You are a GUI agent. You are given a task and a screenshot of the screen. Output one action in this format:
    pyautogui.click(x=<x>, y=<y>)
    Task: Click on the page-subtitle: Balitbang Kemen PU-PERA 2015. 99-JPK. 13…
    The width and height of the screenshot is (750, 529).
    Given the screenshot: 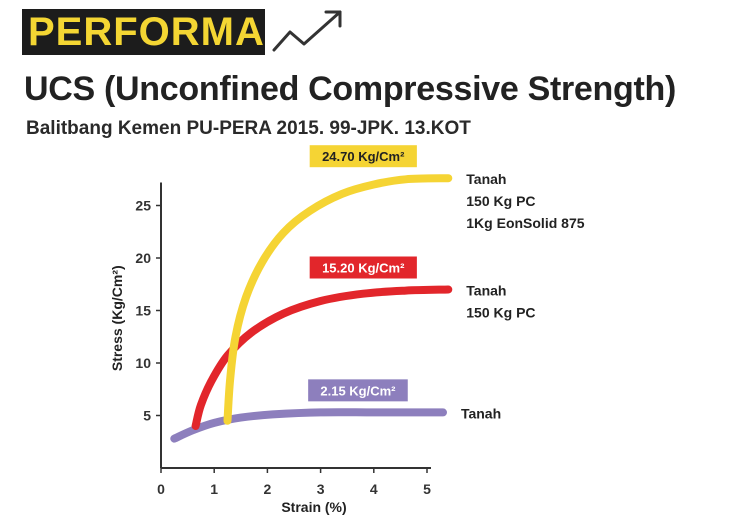 What is the action you would take?
    pyautogui.click(x=248, y=128)
    